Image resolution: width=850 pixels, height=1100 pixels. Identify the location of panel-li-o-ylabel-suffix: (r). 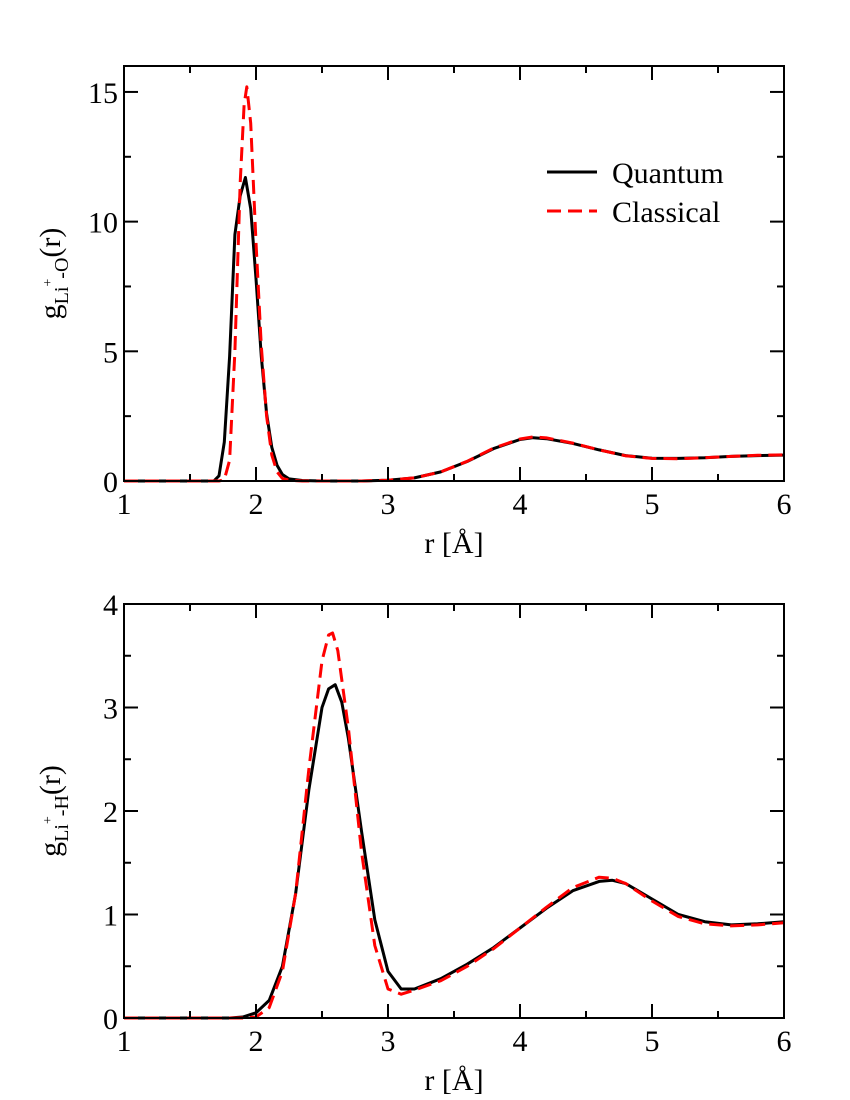
(50, 243).